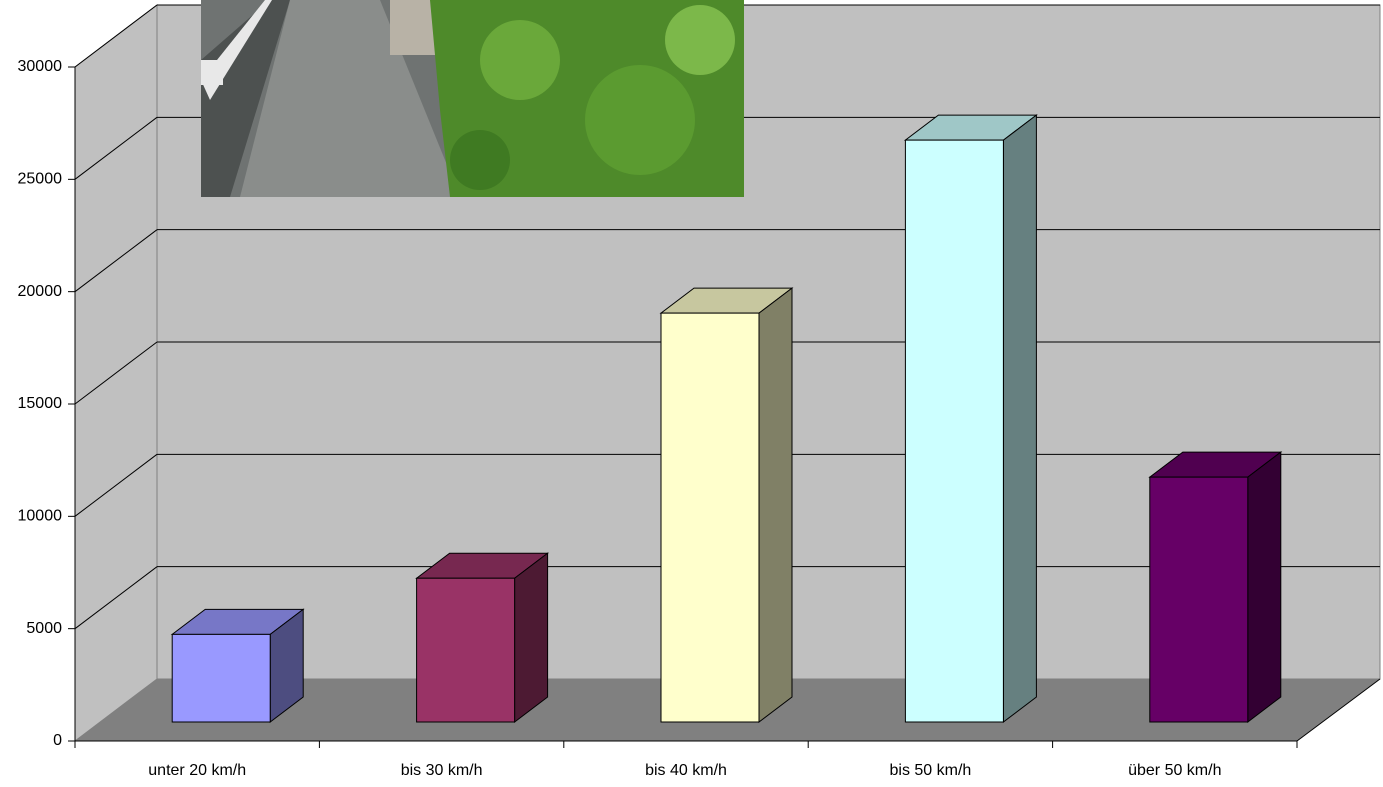 The height and width of the screenshot is (787, 1383). I want to click on x-tick-label: bis 40 km/h, so click(686, 770).